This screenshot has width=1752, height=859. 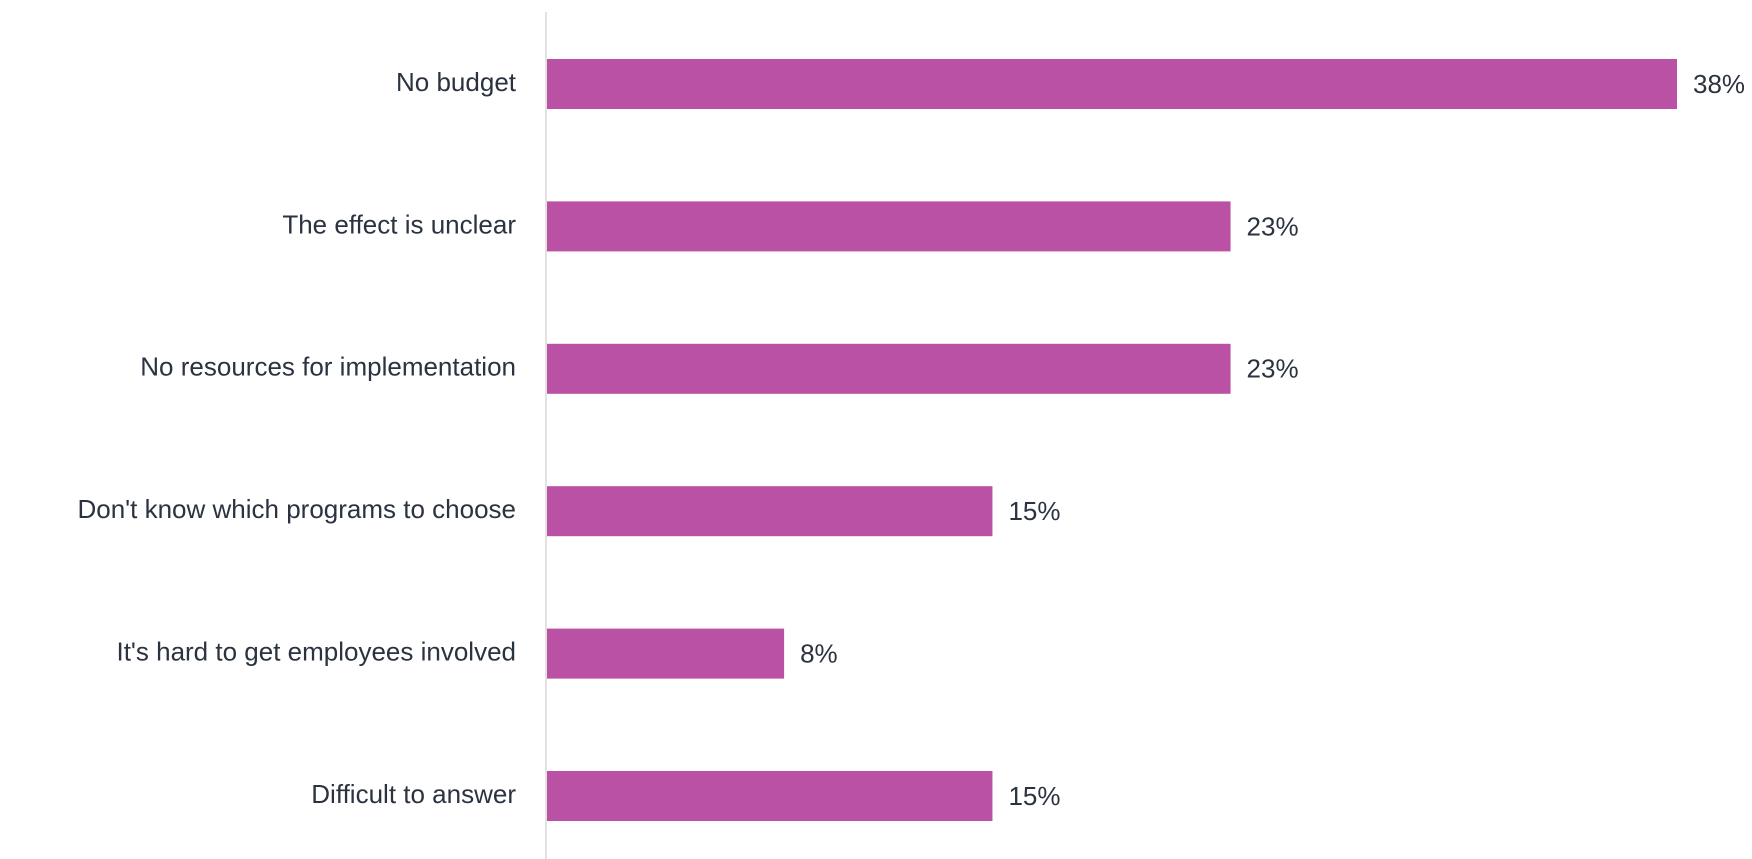 What do you see at coordinates (296, 509) in the screenshot?
I see `category-label: Don't know which programs to choose` at bounding box center [296, 509].